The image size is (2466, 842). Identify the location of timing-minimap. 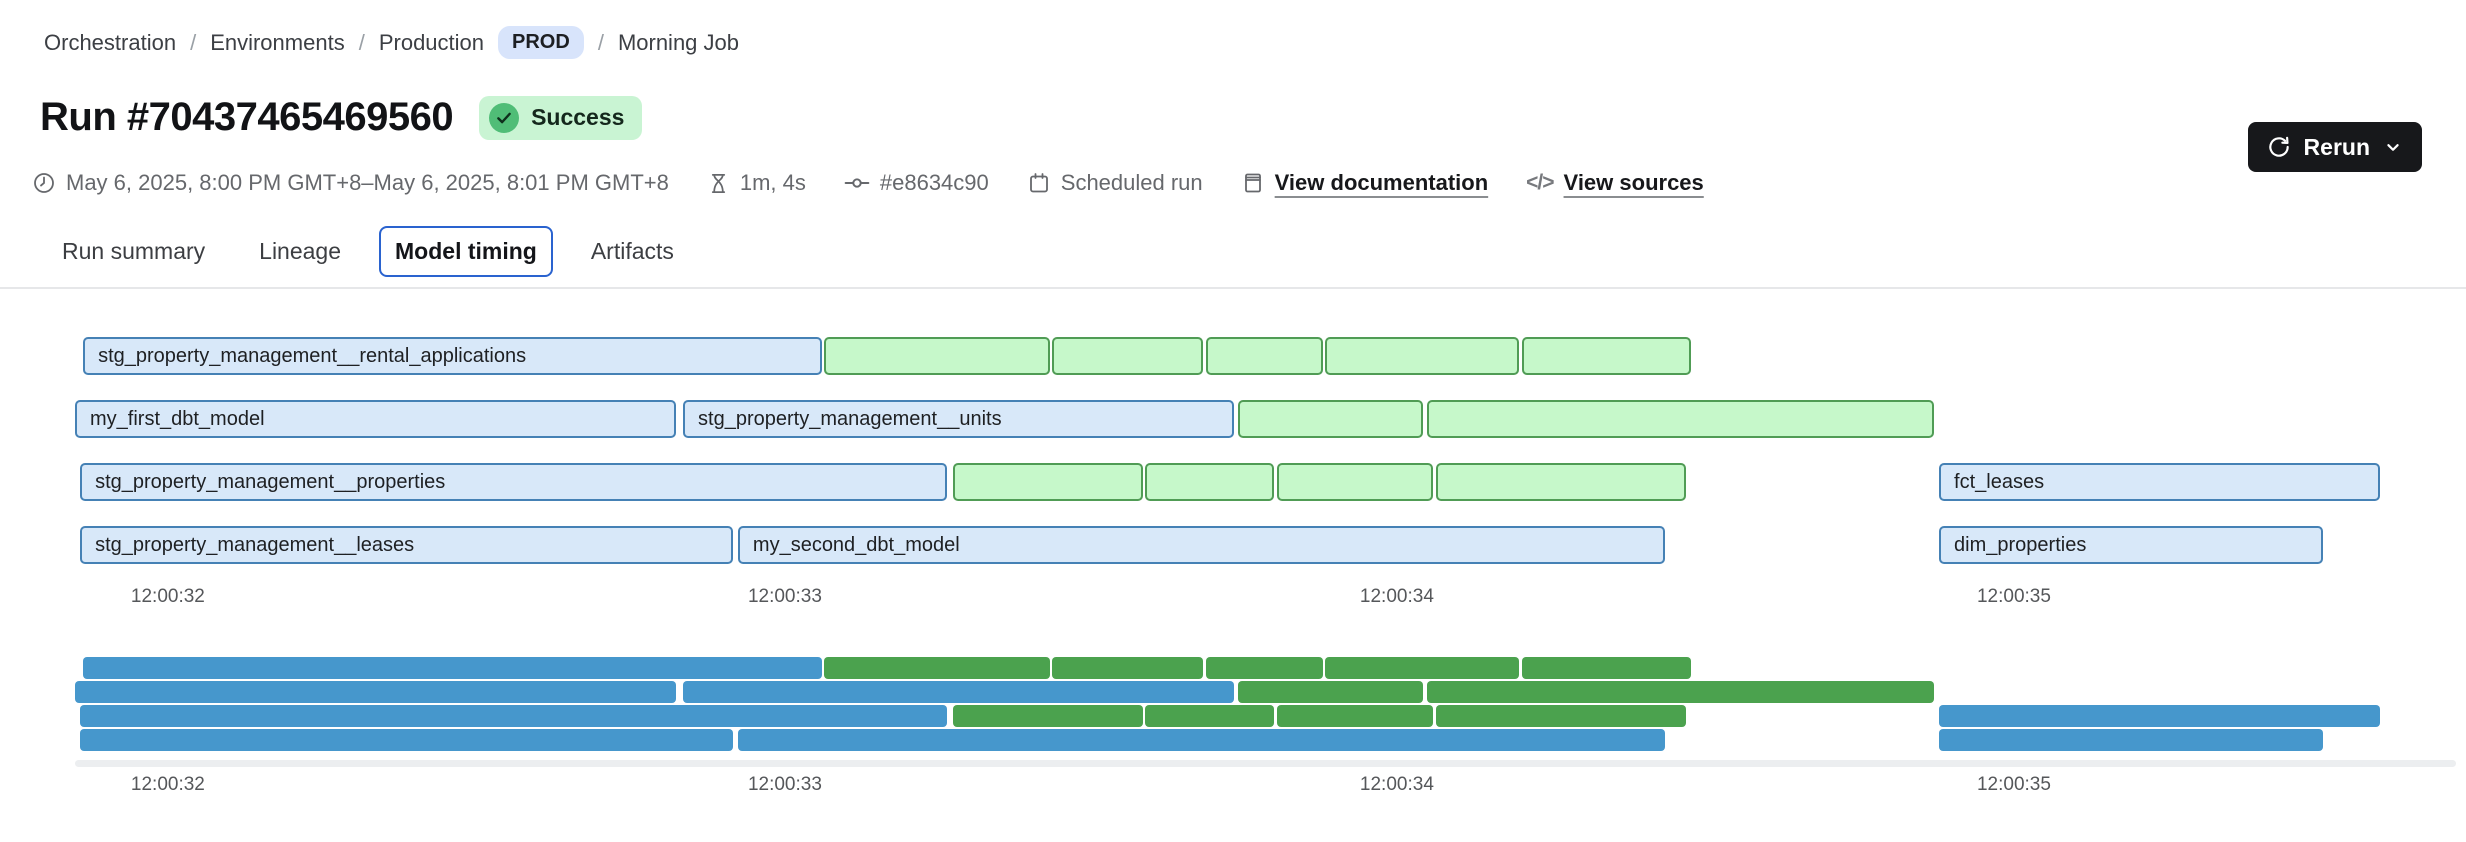
(1227, 705).